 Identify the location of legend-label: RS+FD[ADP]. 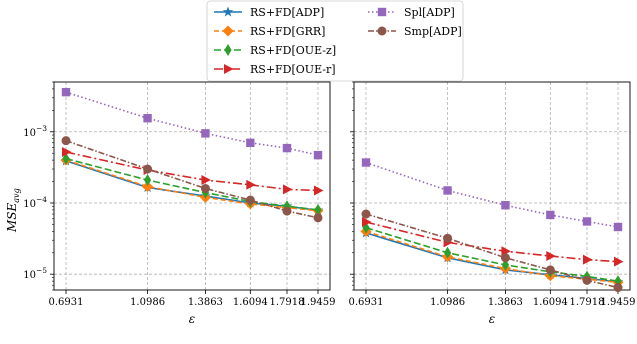
(287, 12).